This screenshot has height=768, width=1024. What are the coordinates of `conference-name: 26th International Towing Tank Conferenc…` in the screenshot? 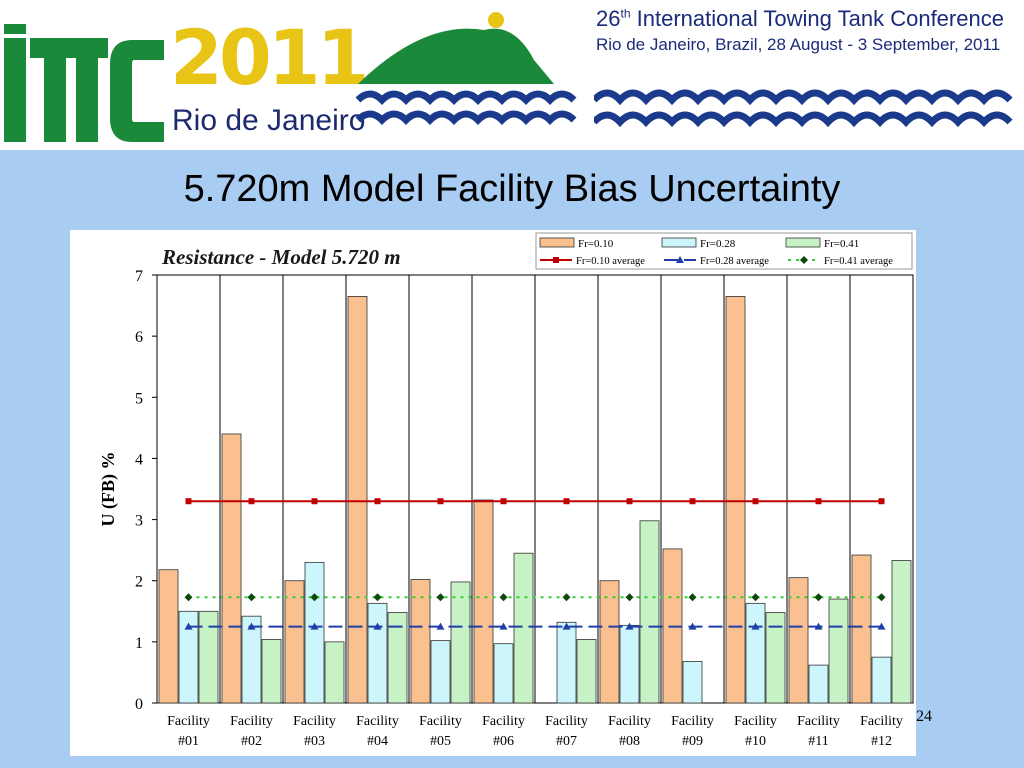 It's located at (800, 19).